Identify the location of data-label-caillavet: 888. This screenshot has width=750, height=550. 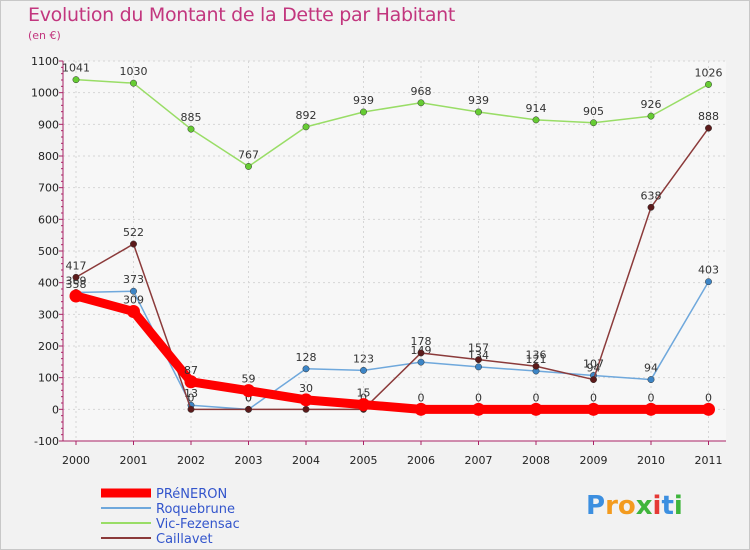
(708, 116).